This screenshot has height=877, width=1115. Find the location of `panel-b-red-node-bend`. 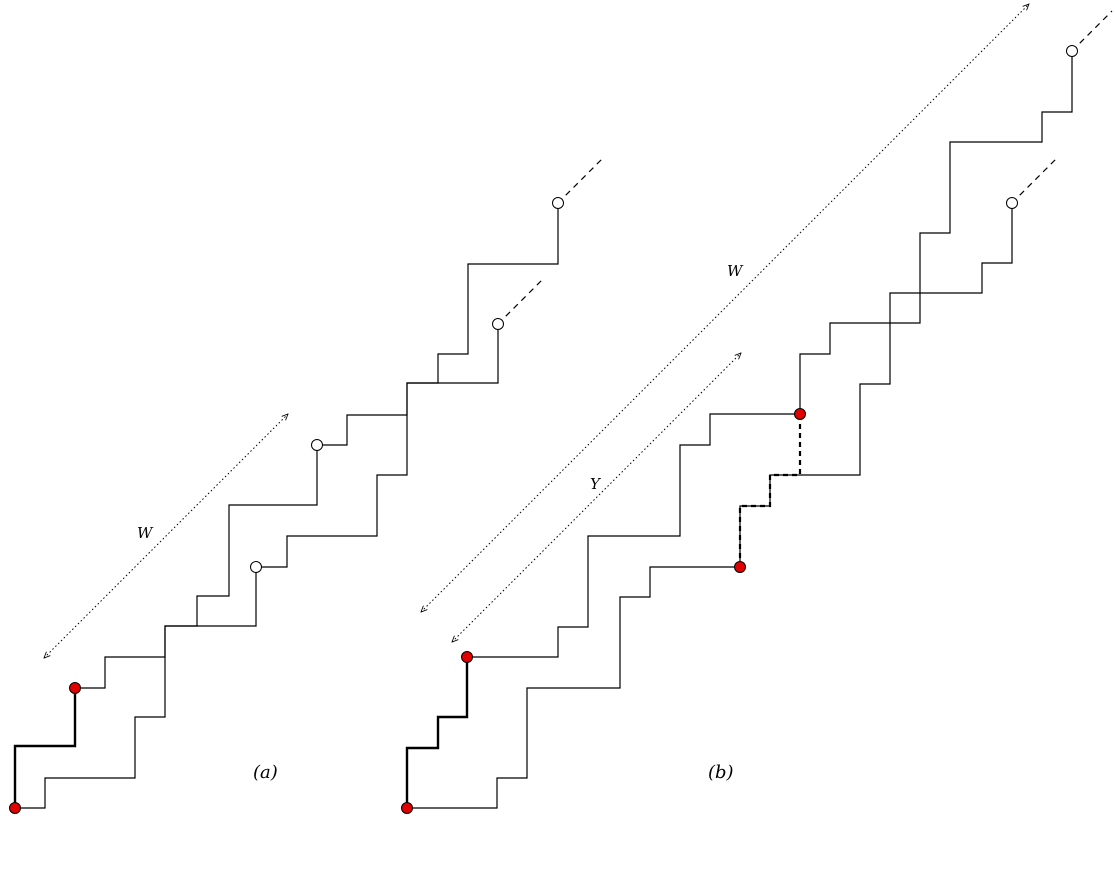

panel-b-red-node-bend is located at coordinates (467, 657).